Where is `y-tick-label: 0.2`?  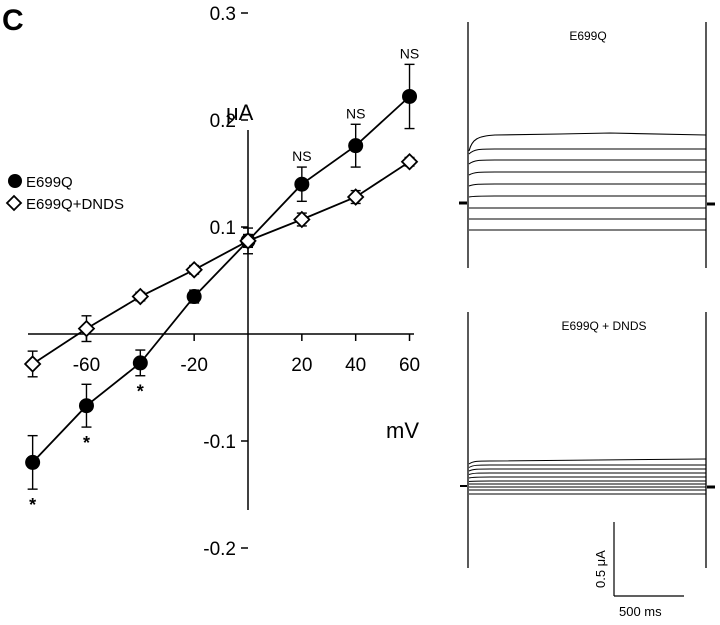 y-tick-label: 0.2 is located at coordinates (223, 121).